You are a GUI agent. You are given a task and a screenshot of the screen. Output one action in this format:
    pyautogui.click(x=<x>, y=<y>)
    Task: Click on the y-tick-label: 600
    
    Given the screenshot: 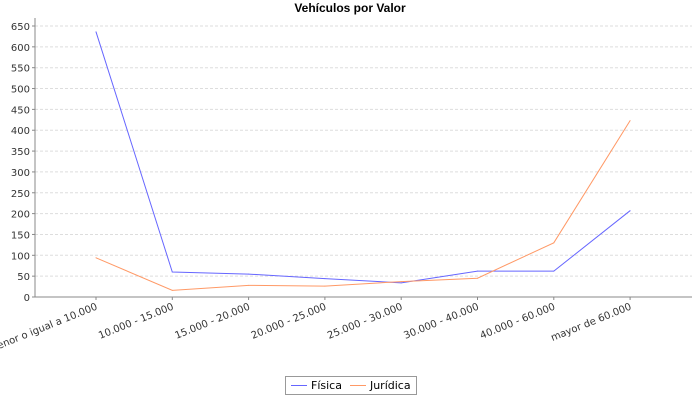 What is the action you would take?
    pyautogui.click(x=20, y=48)
    